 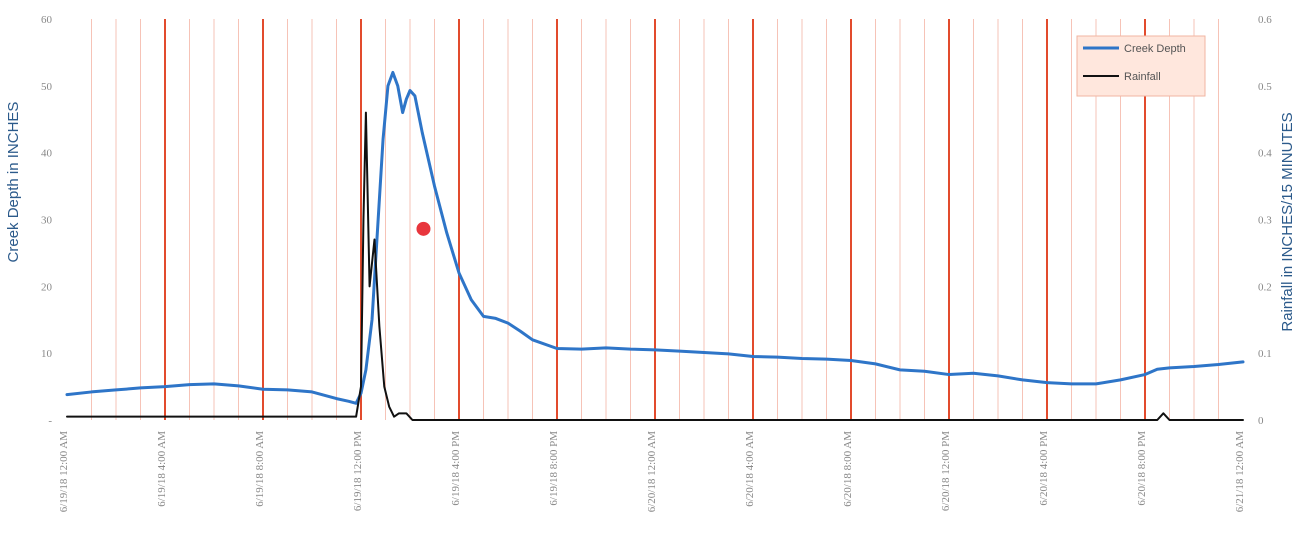 What do you see at coordinates (750, 469) in the screenshot?
I see `x-tick-label: 6/20/18 4:00 AM` at bounding box center [750, 469].